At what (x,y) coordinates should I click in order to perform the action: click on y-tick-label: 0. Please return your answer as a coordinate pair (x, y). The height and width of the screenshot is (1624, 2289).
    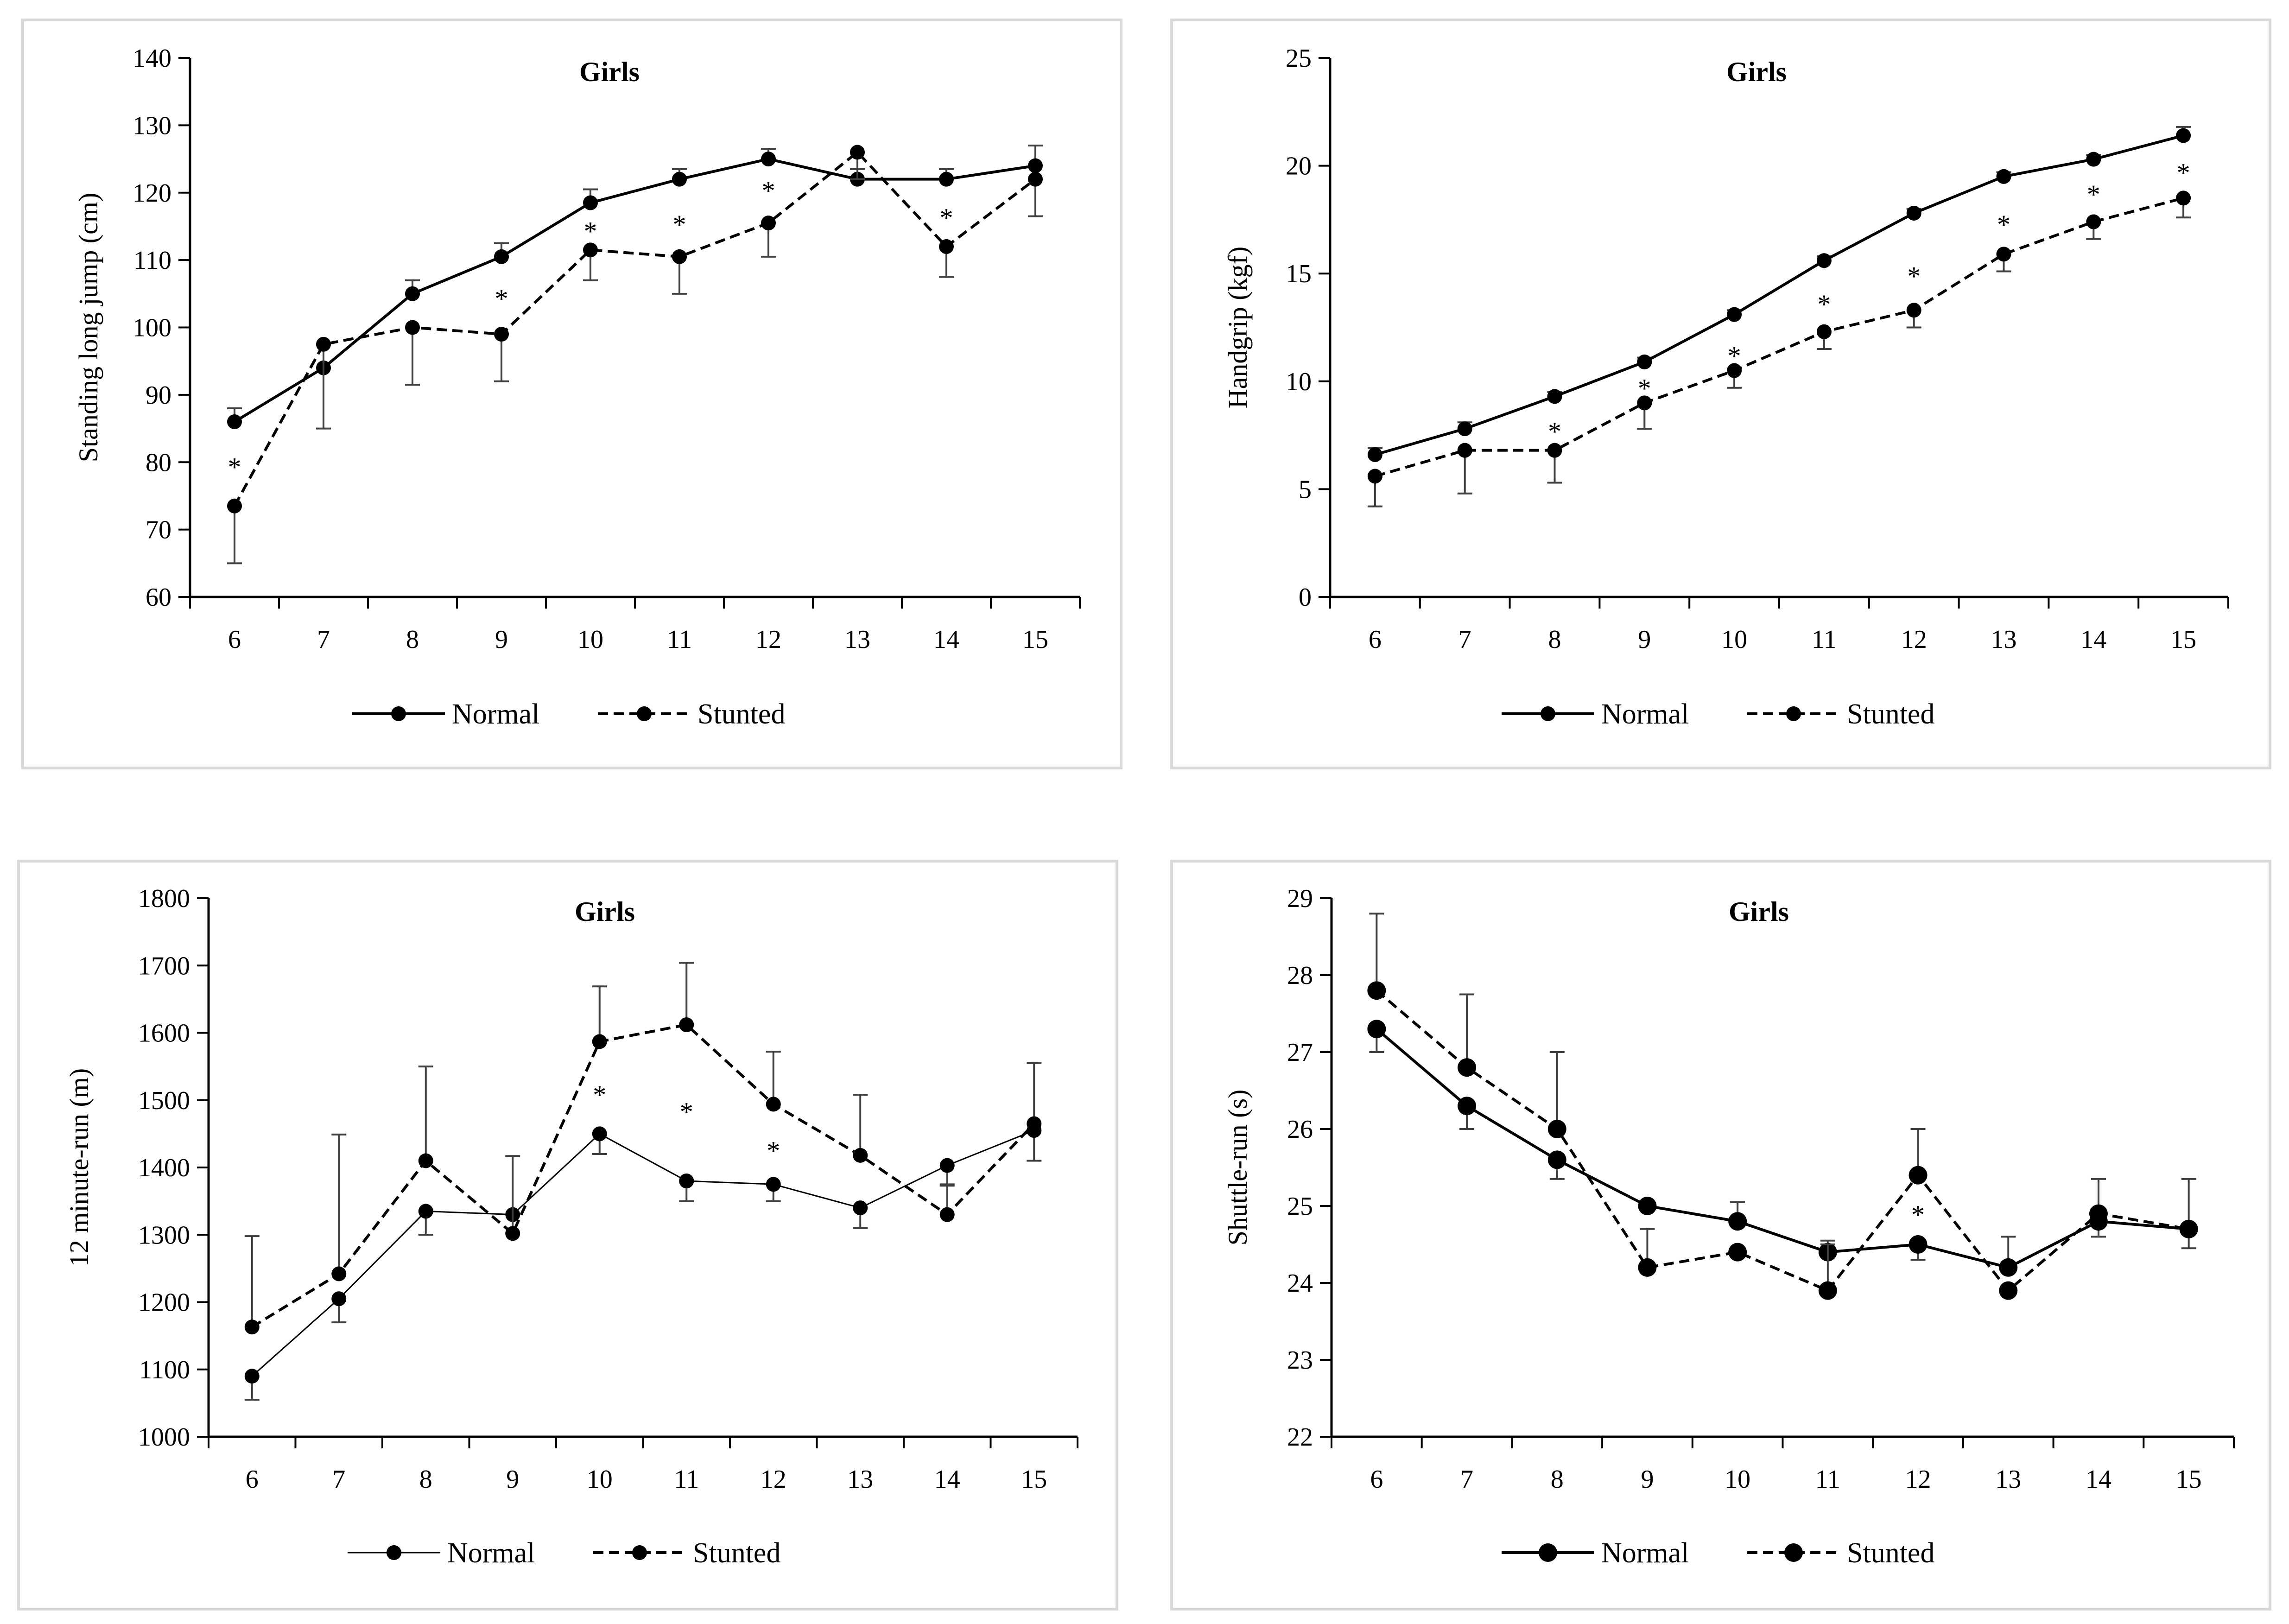
    Looking at the image, I should click on (1305, 597).